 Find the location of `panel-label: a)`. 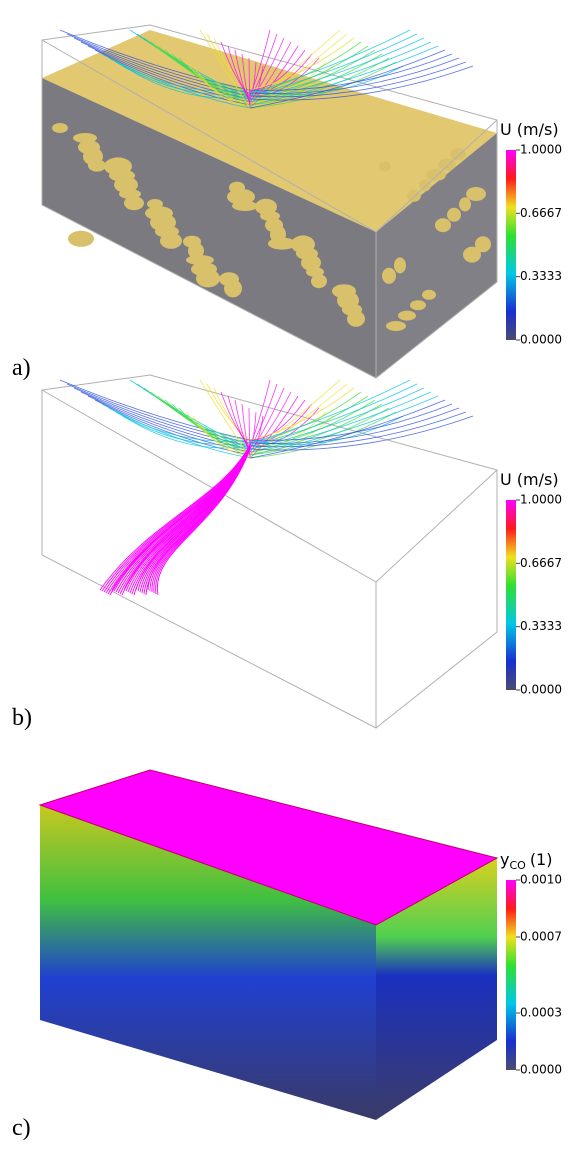

panel-label: a) is located at coordinates (21, 368).